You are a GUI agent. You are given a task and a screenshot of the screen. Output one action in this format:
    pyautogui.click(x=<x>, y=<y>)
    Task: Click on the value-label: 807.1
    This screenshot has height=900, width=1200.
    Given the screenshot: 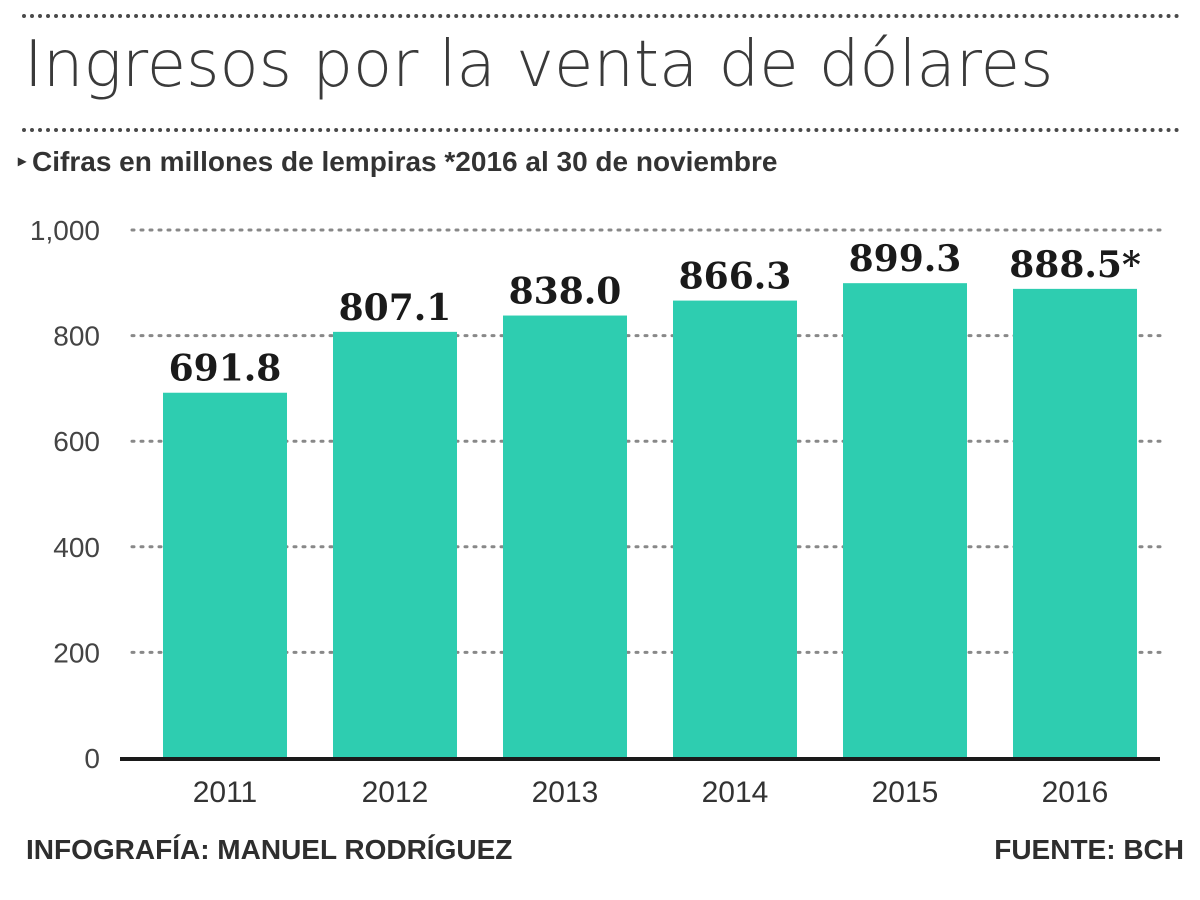 What is the action you would take?
    pyautogui.click(x=395, y=308)
    